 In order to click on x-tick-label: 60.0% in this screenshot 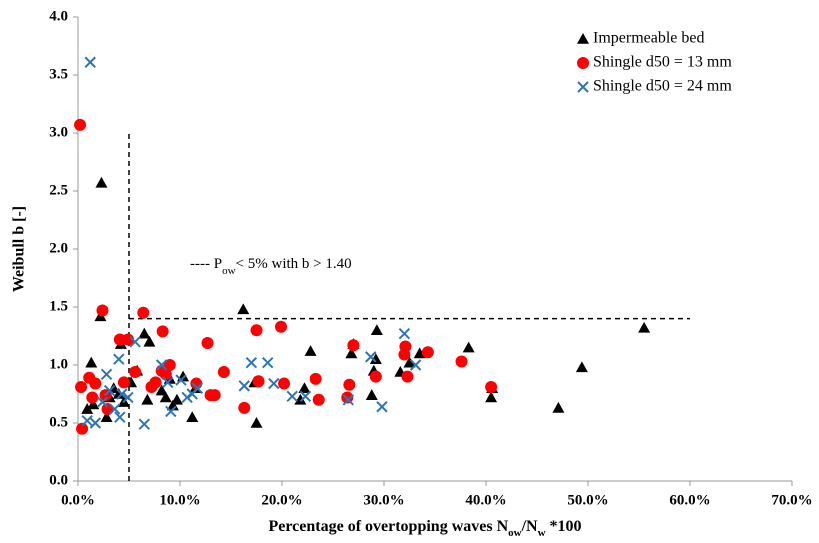, I will do `click(689, 500)`.